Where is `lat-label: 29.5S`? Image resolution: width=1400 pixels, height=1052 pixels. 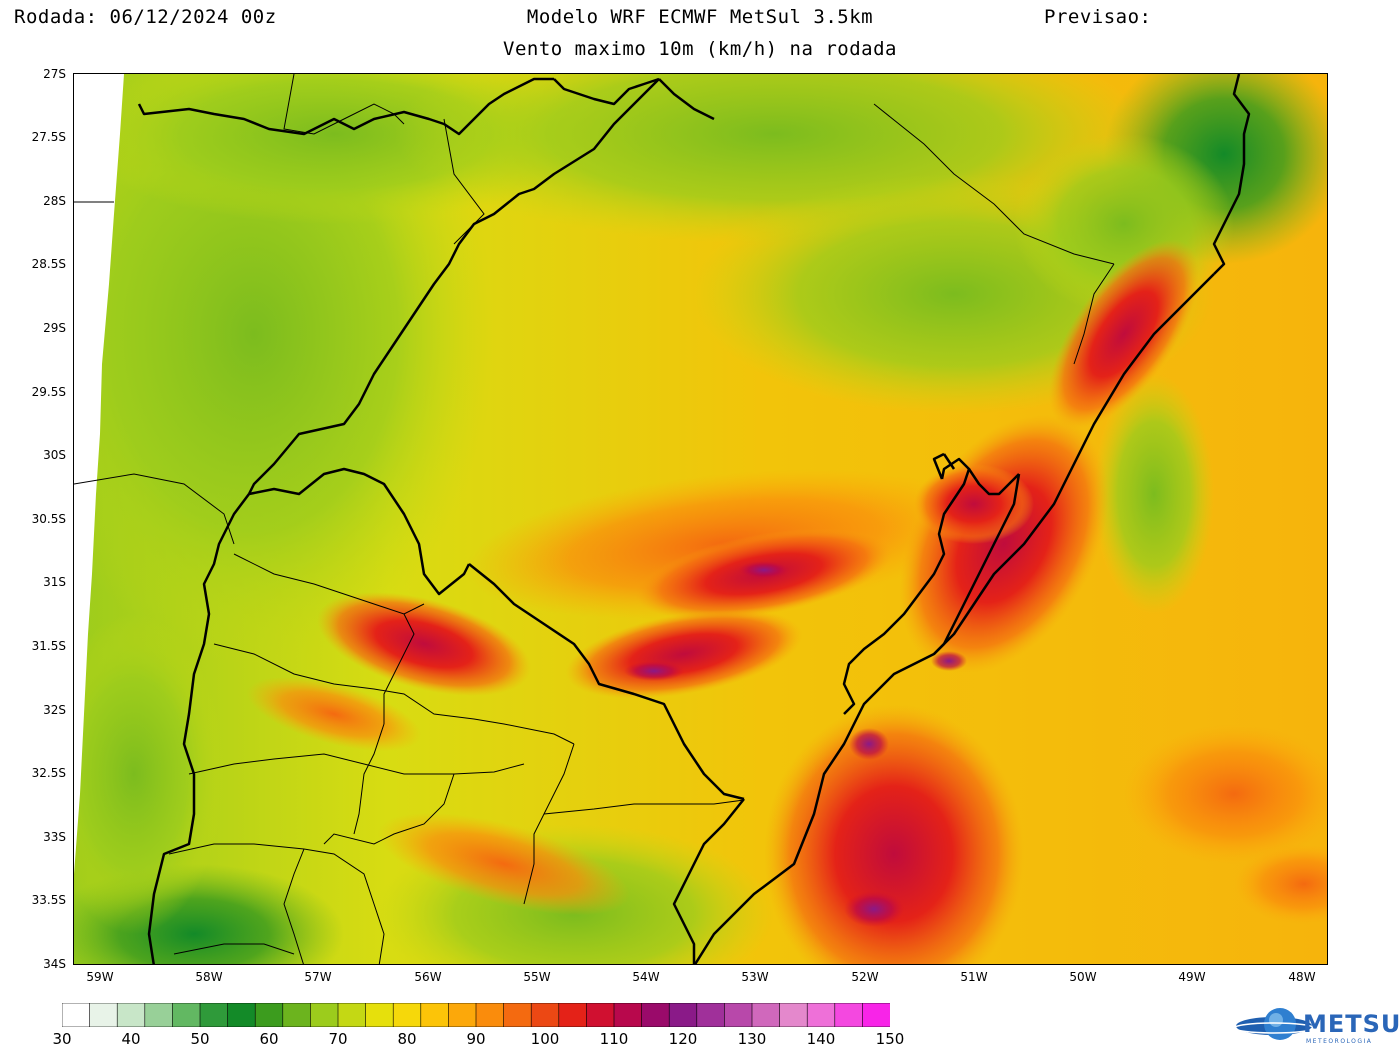 lat-label: 29.5S is located at coordinates (48, 392).